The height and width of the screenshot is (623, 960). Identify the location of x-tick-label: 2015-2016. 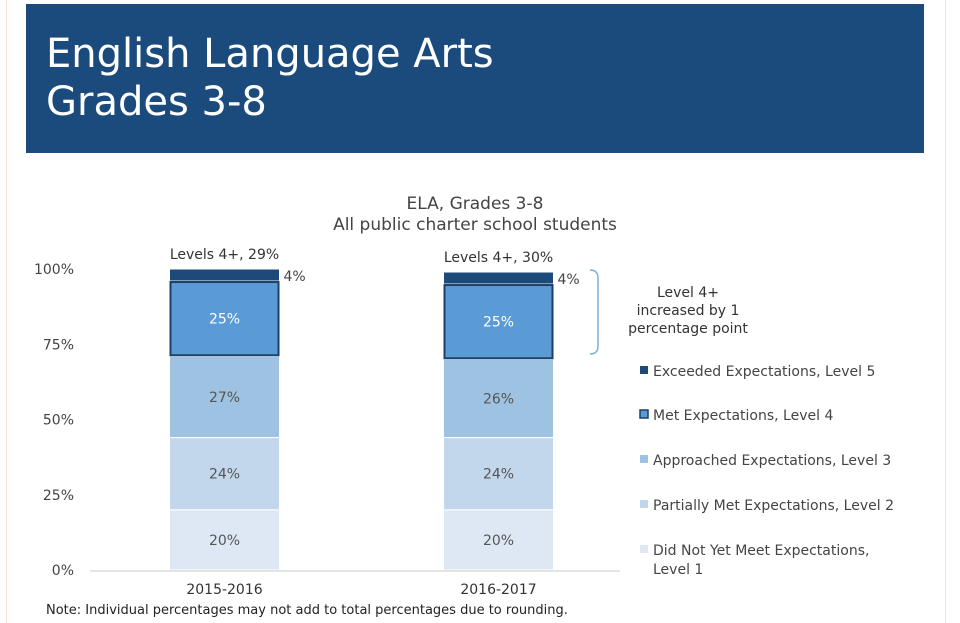
(224, 590).